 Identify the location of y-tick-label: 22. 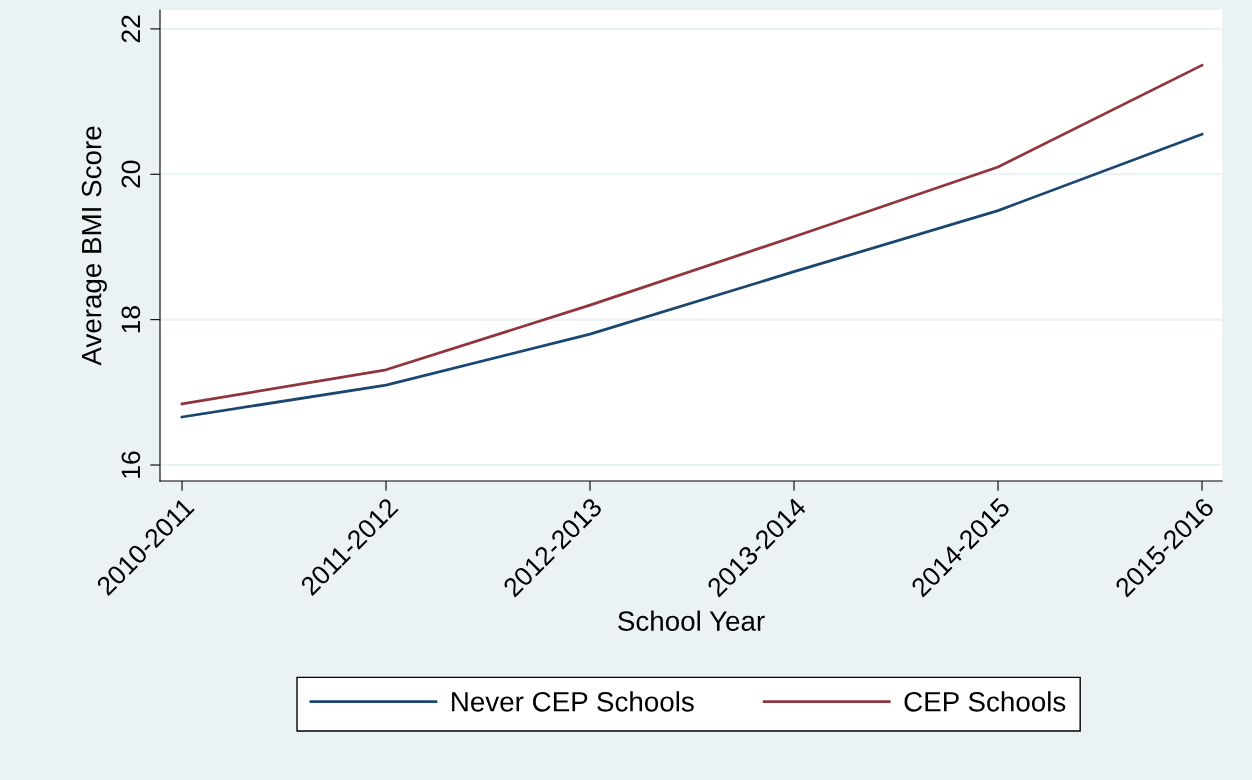
(130, 29).